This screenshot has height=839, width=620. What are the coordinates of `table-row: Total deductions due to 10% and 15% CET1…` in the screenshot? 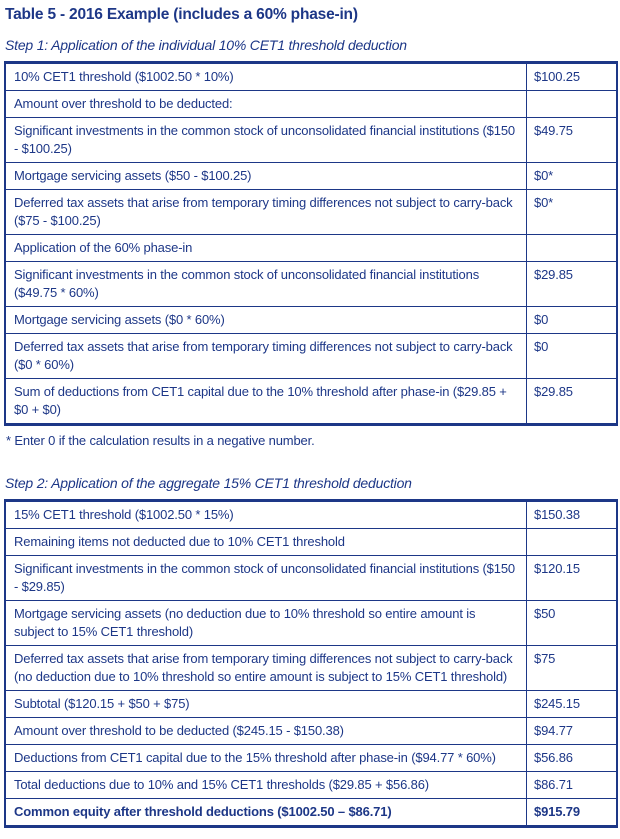 It's located at (311, 785).